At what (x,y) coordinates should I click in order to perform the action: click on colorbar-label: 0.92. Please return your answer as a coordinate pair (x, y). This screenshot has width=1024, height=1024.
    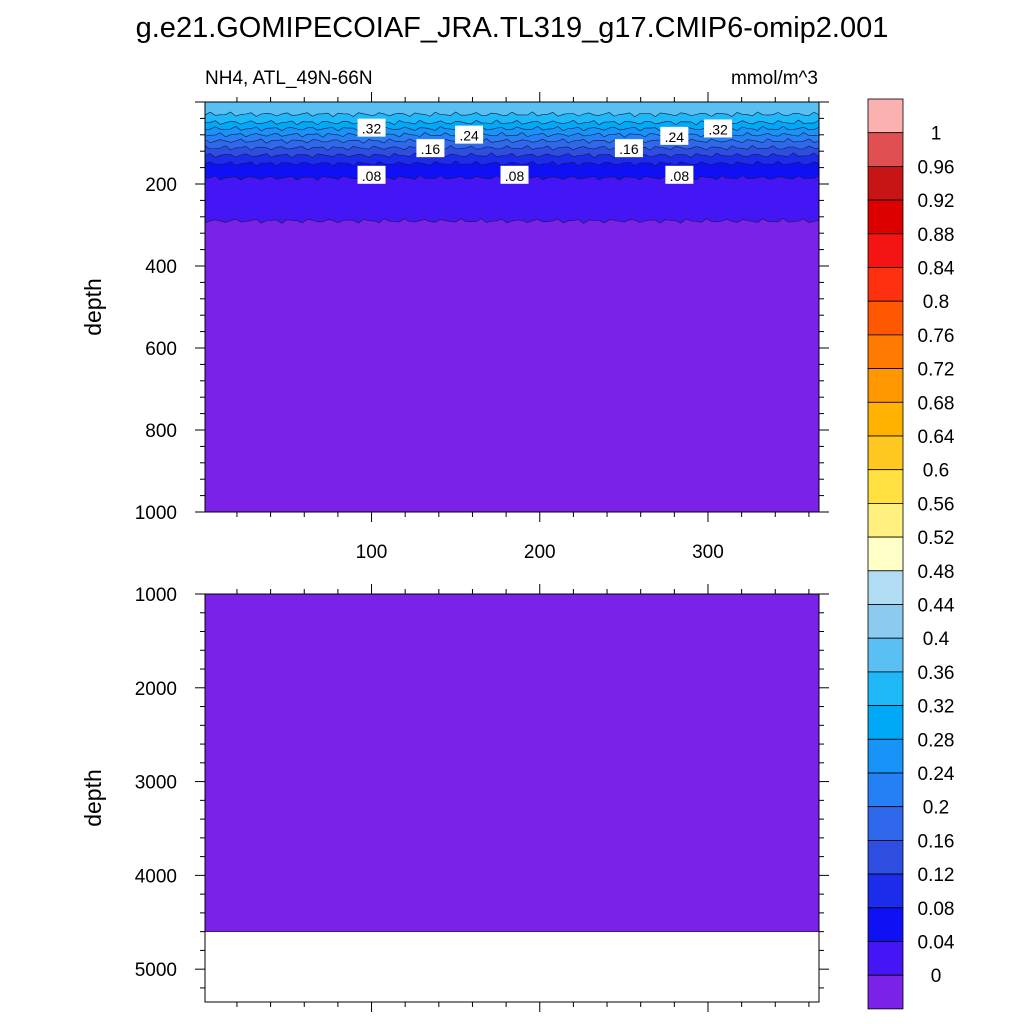
    Looking at the image, I should click on (936, 201).